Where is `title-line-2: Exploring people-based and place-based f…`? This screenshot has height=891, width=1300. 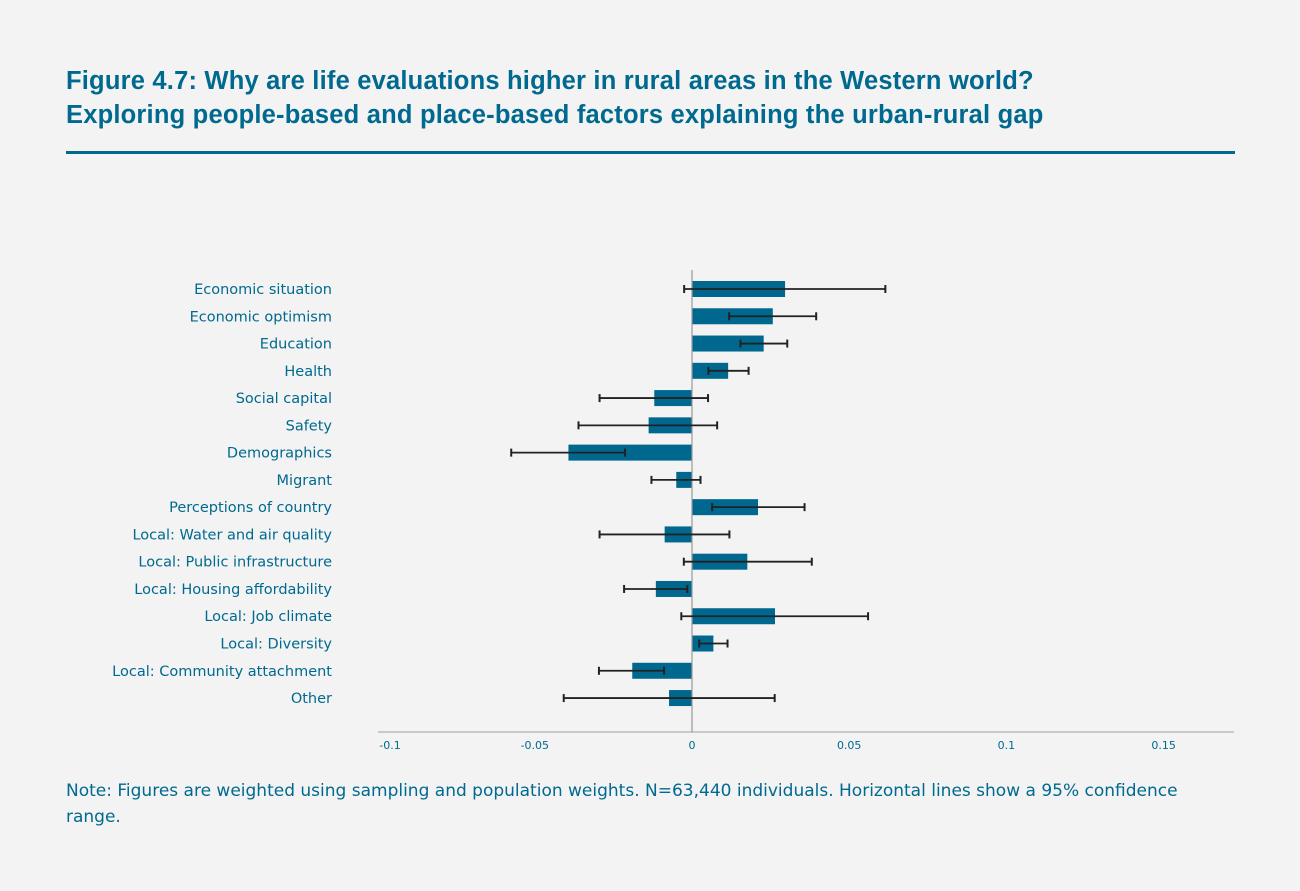 title-line-2: Exploring people-based and place-based f… is located at coordinates (555, 115).